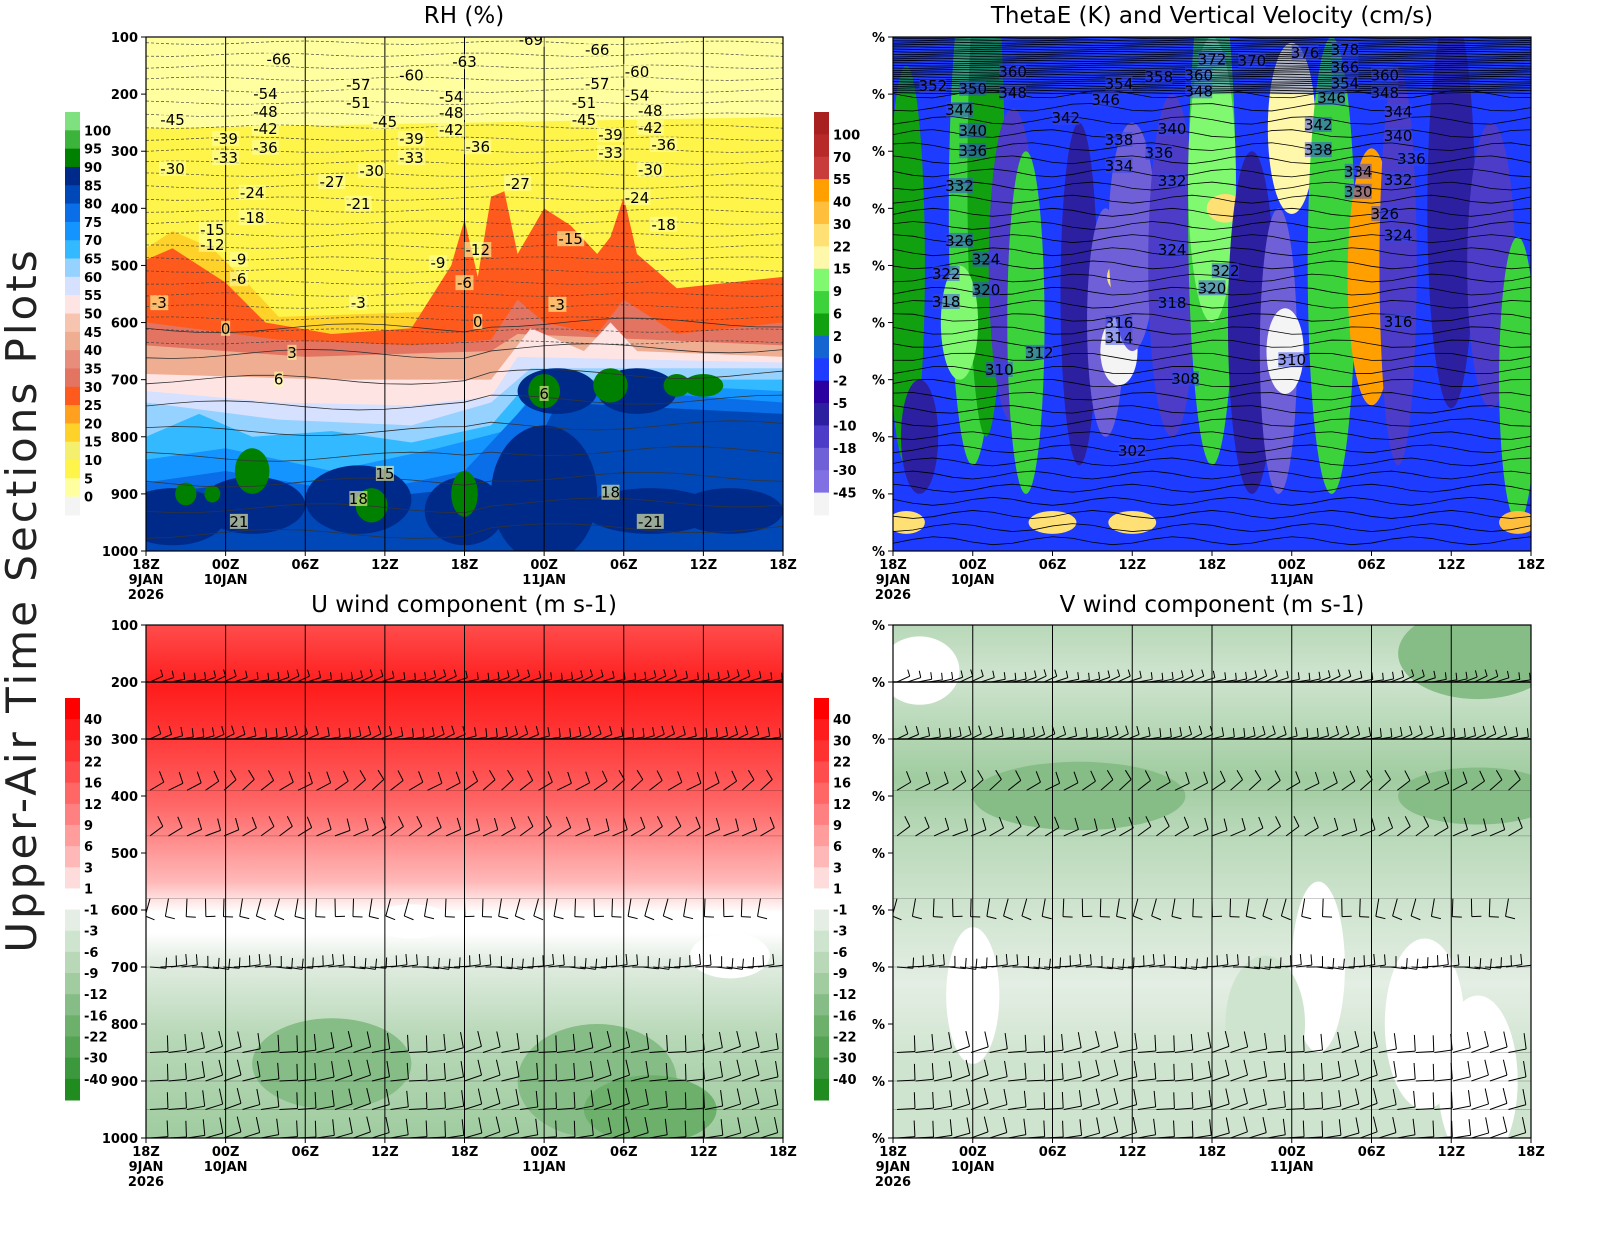 The width and height of the screenshot is (1600, 1240). What do you see at coordinates (840, 974) in the screenshot?
I see `colorbar-label: -9` at bounding box center [840, 974].